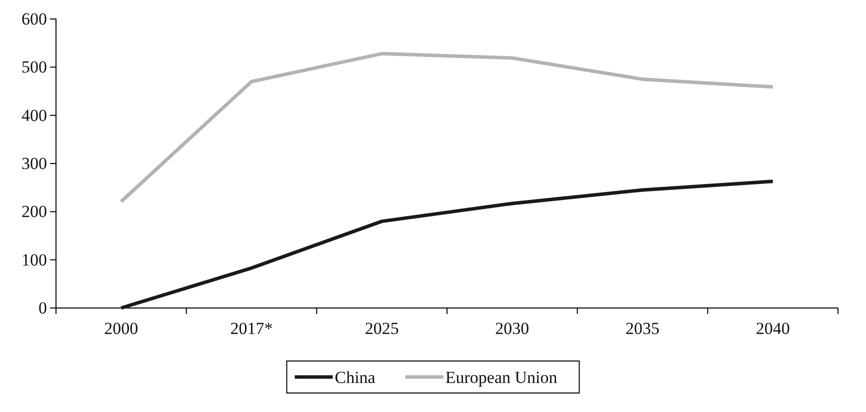  I want to click on x-tick-label: 2040, so click(773, 328).